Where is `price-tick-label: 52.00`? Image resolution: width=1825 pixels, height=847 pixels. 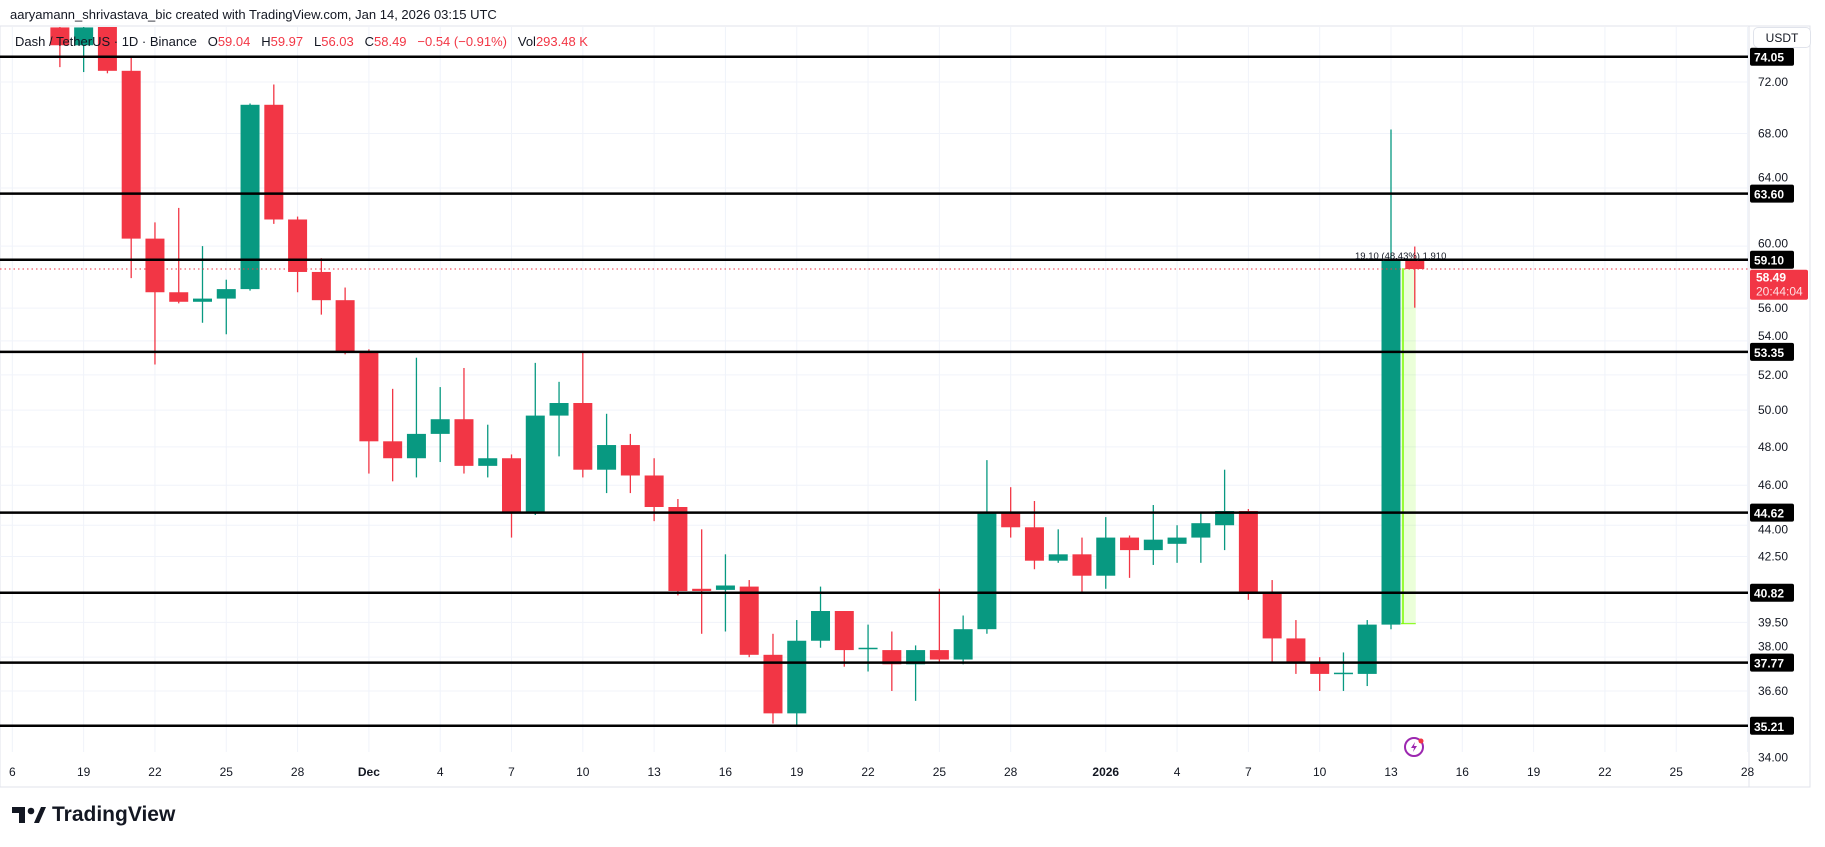 price-tick-label: 52.00 is located at coordinates (1773, 375).